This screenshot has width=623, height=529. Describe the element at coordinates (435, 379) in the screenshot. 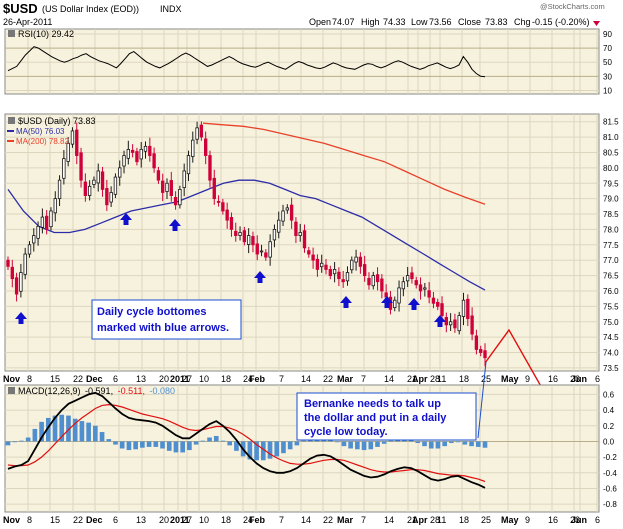

I see `x-tick-label: 28` at that location.